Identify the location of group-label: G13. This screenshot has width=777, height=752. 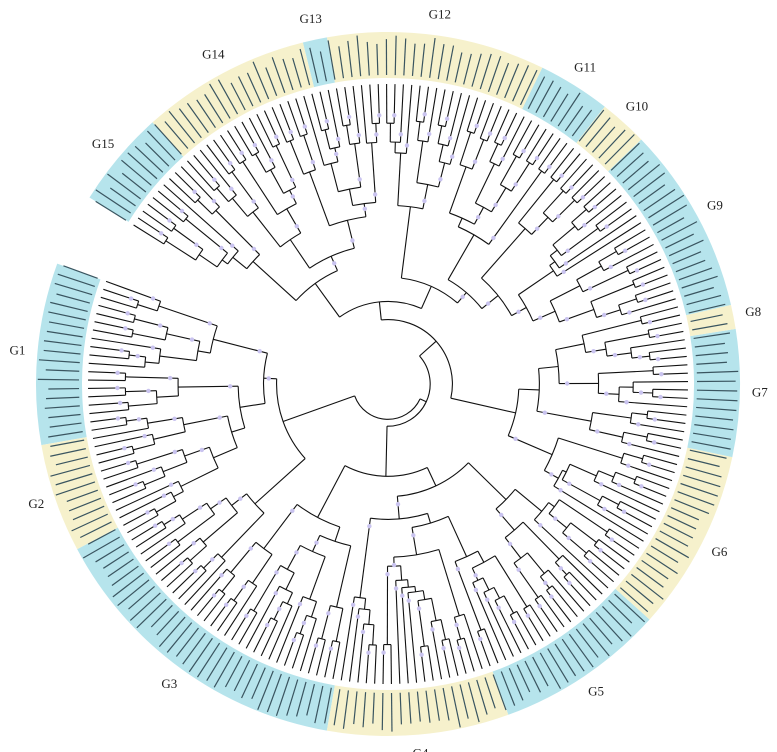
(310, 18).